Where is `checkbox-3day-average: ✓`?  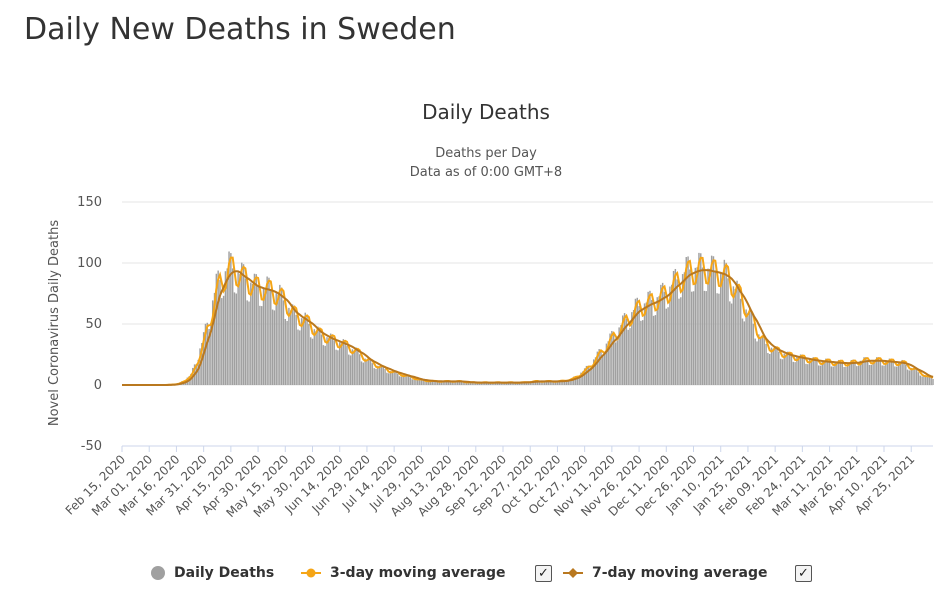 checkbox-3day-average: ✓ is located at coordinates (543, 573).